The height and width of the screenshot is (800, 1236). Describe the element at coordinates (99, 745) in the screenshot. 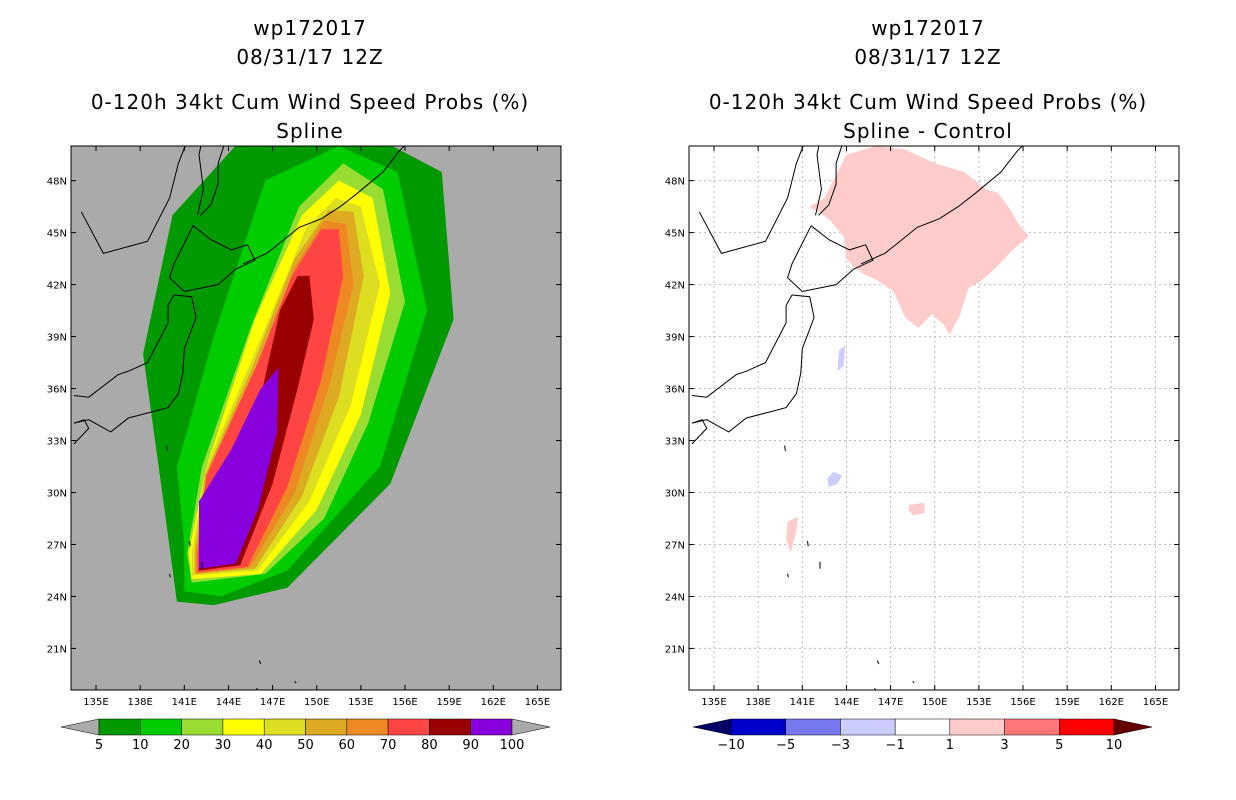

I see `colorbar-label: 5` at that location.